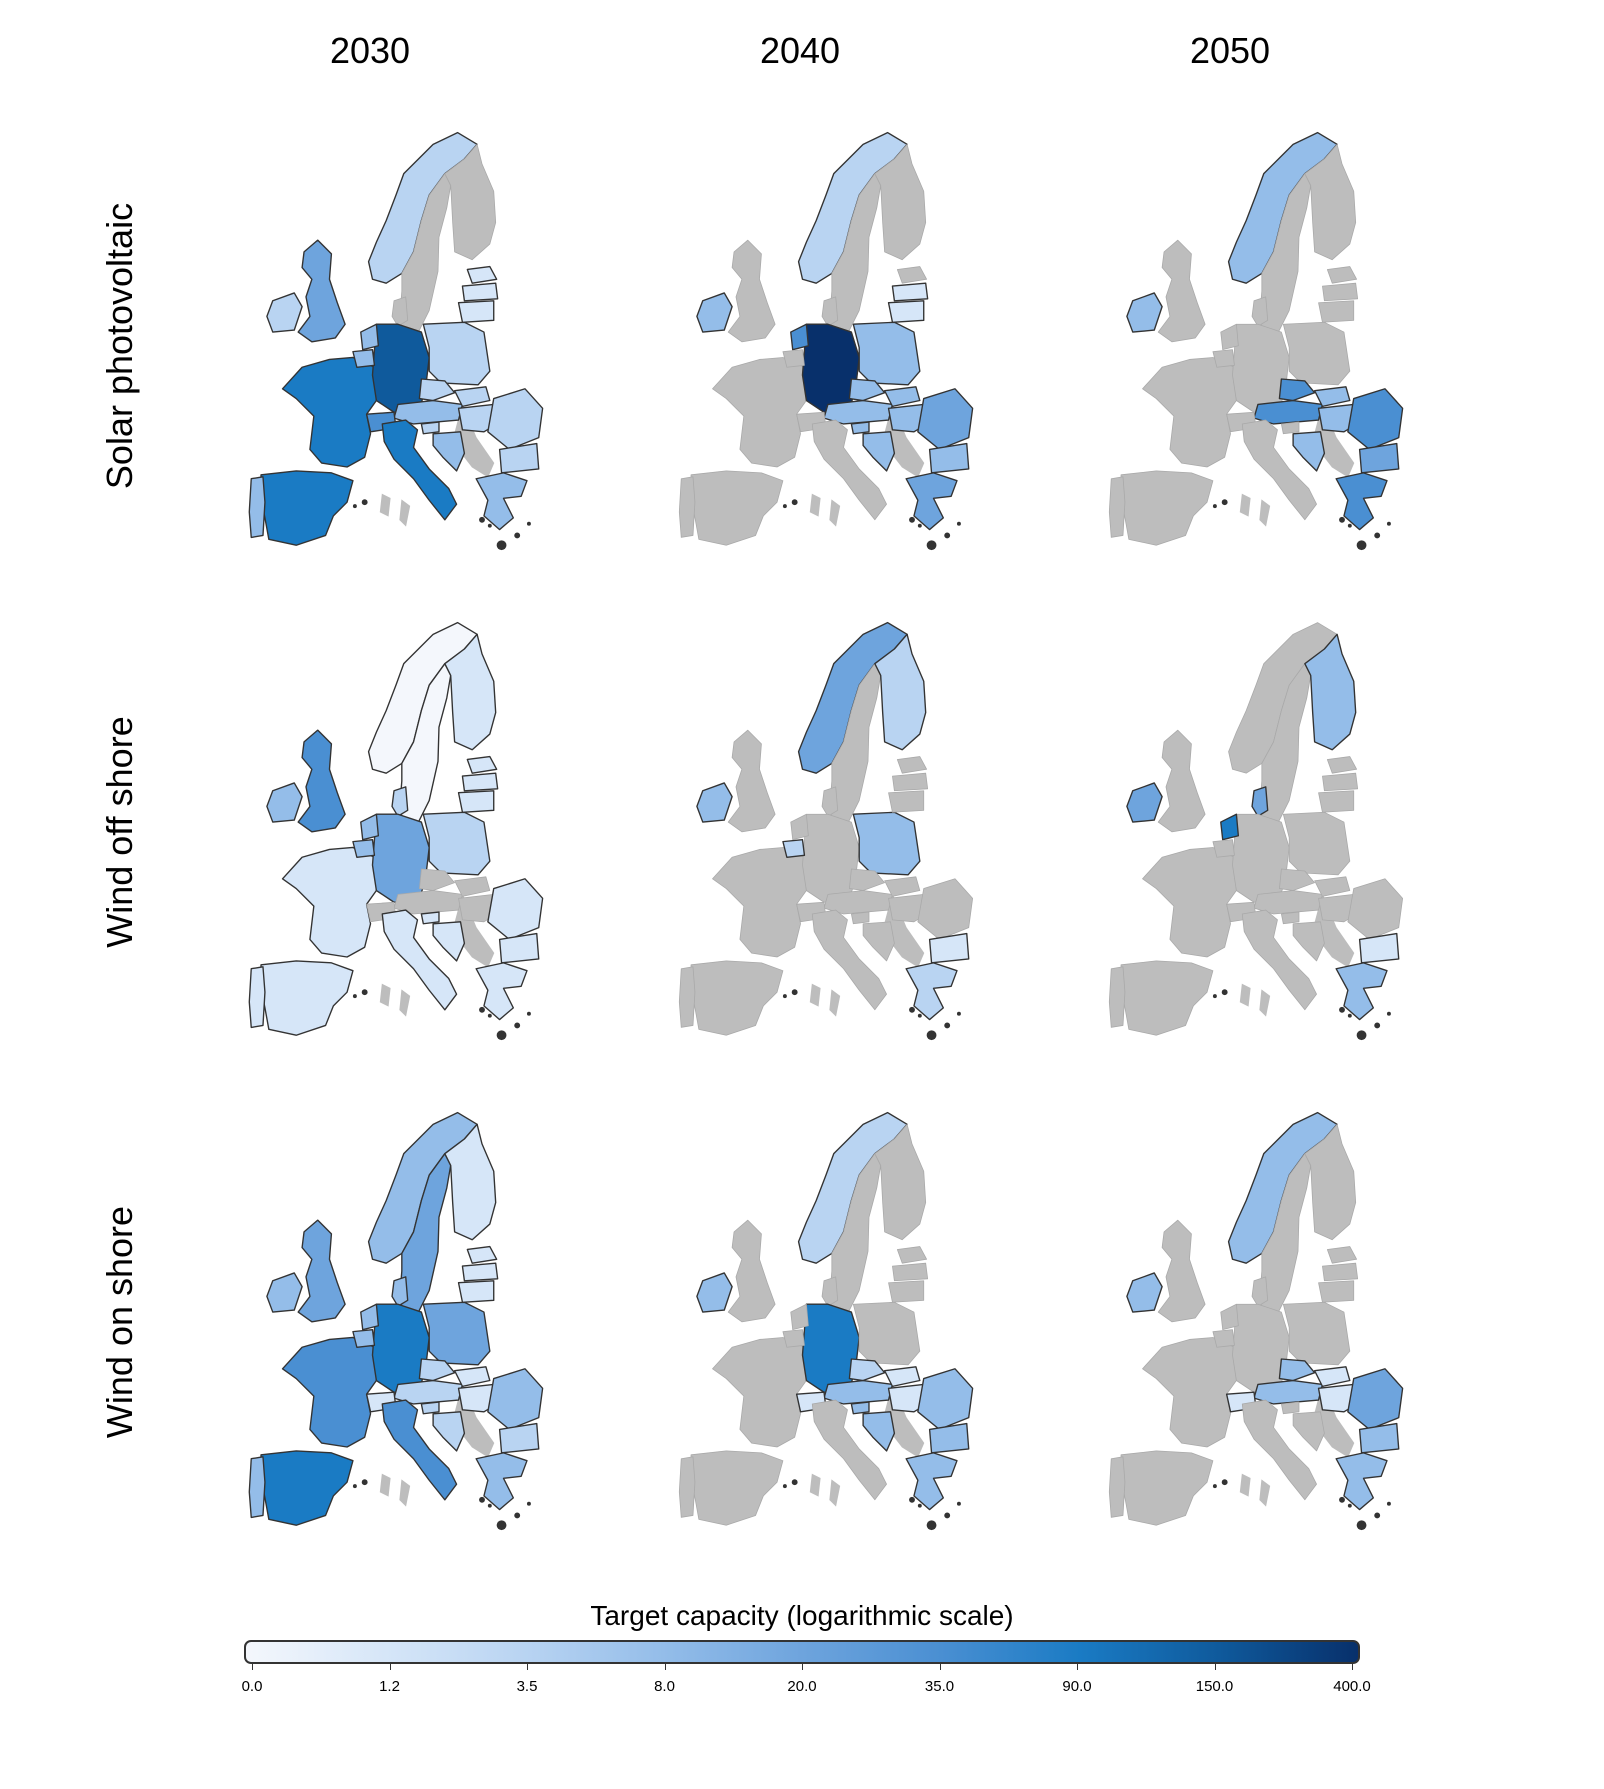  What do you see at coordinates (939, 1686) in the screenshot?
I see `legend-tick-label: 35.0` at bounding box center [939, 1686].